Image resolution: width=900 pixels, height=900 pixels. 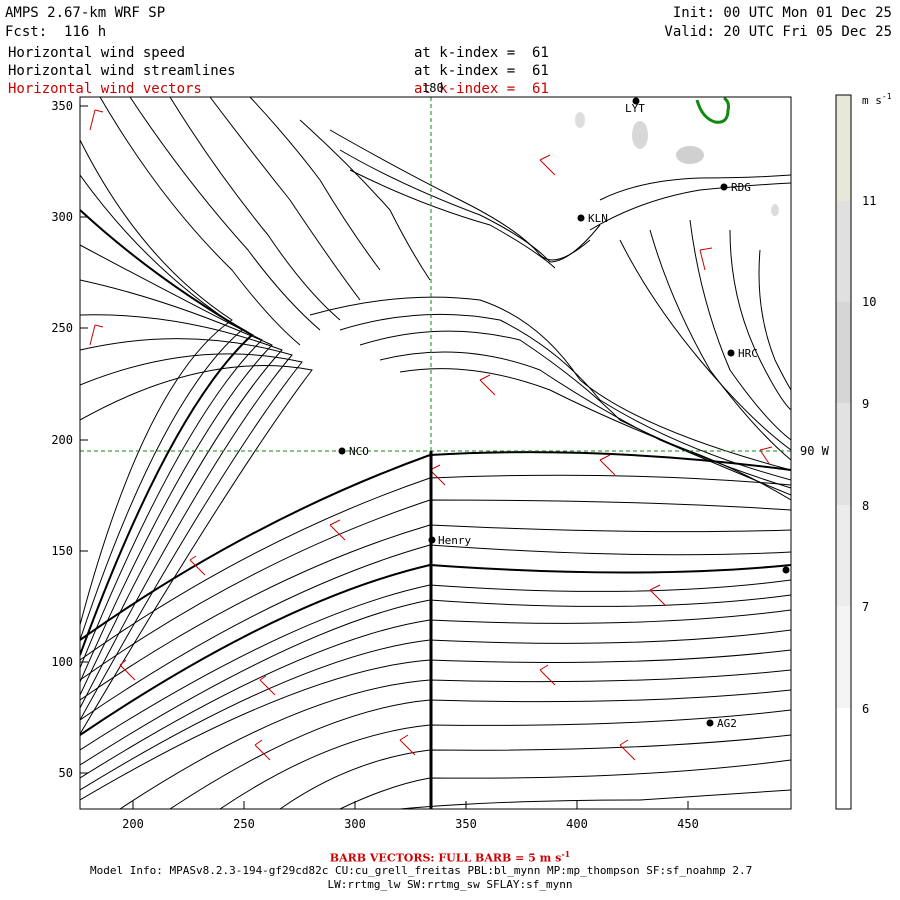 I want to click on x-tick-label: 450, so click(x=688, y=824).